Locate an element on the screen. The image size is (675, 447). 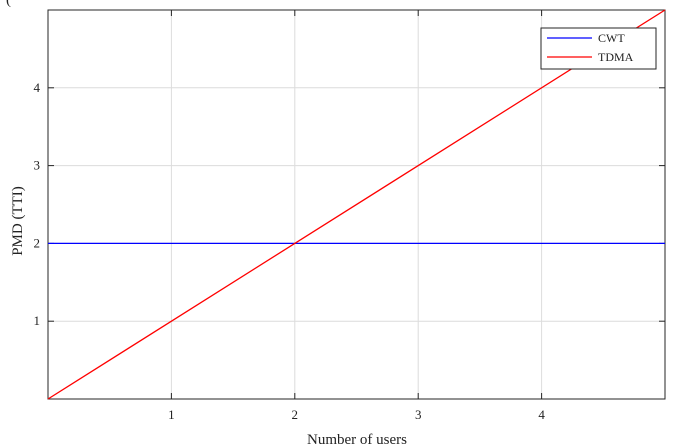
y-axis-label: PMD (TTI) is located at coordinates (18, 221).